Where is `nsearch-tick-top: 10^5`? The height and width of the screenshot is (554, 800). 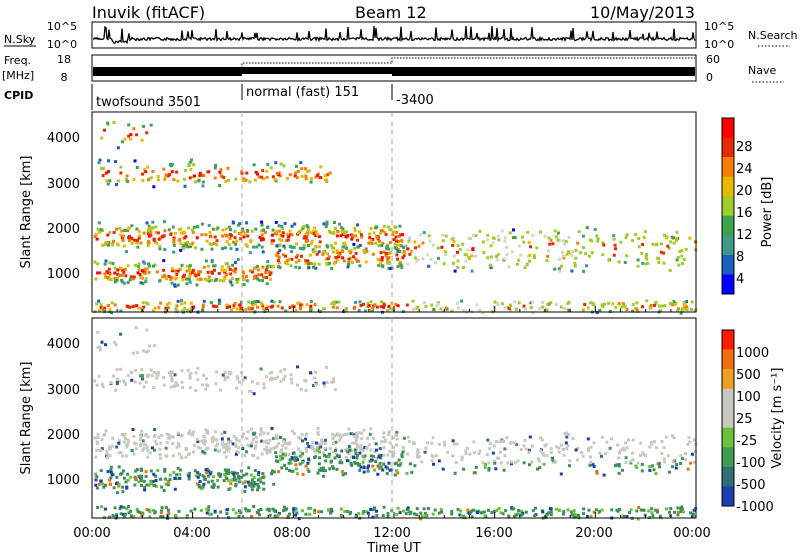 nsearch-tick-top: 10^5 is located at coordinates (719, 26).